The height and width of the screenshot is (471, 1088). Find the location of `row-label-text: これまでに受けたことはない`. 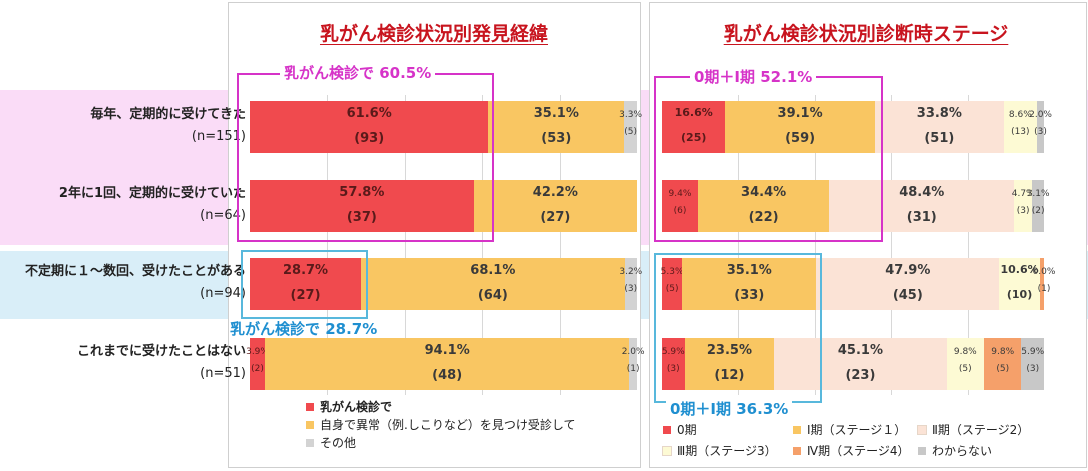

row-label-text: これまでに受けたことはない is located at coordinates (161, 351).